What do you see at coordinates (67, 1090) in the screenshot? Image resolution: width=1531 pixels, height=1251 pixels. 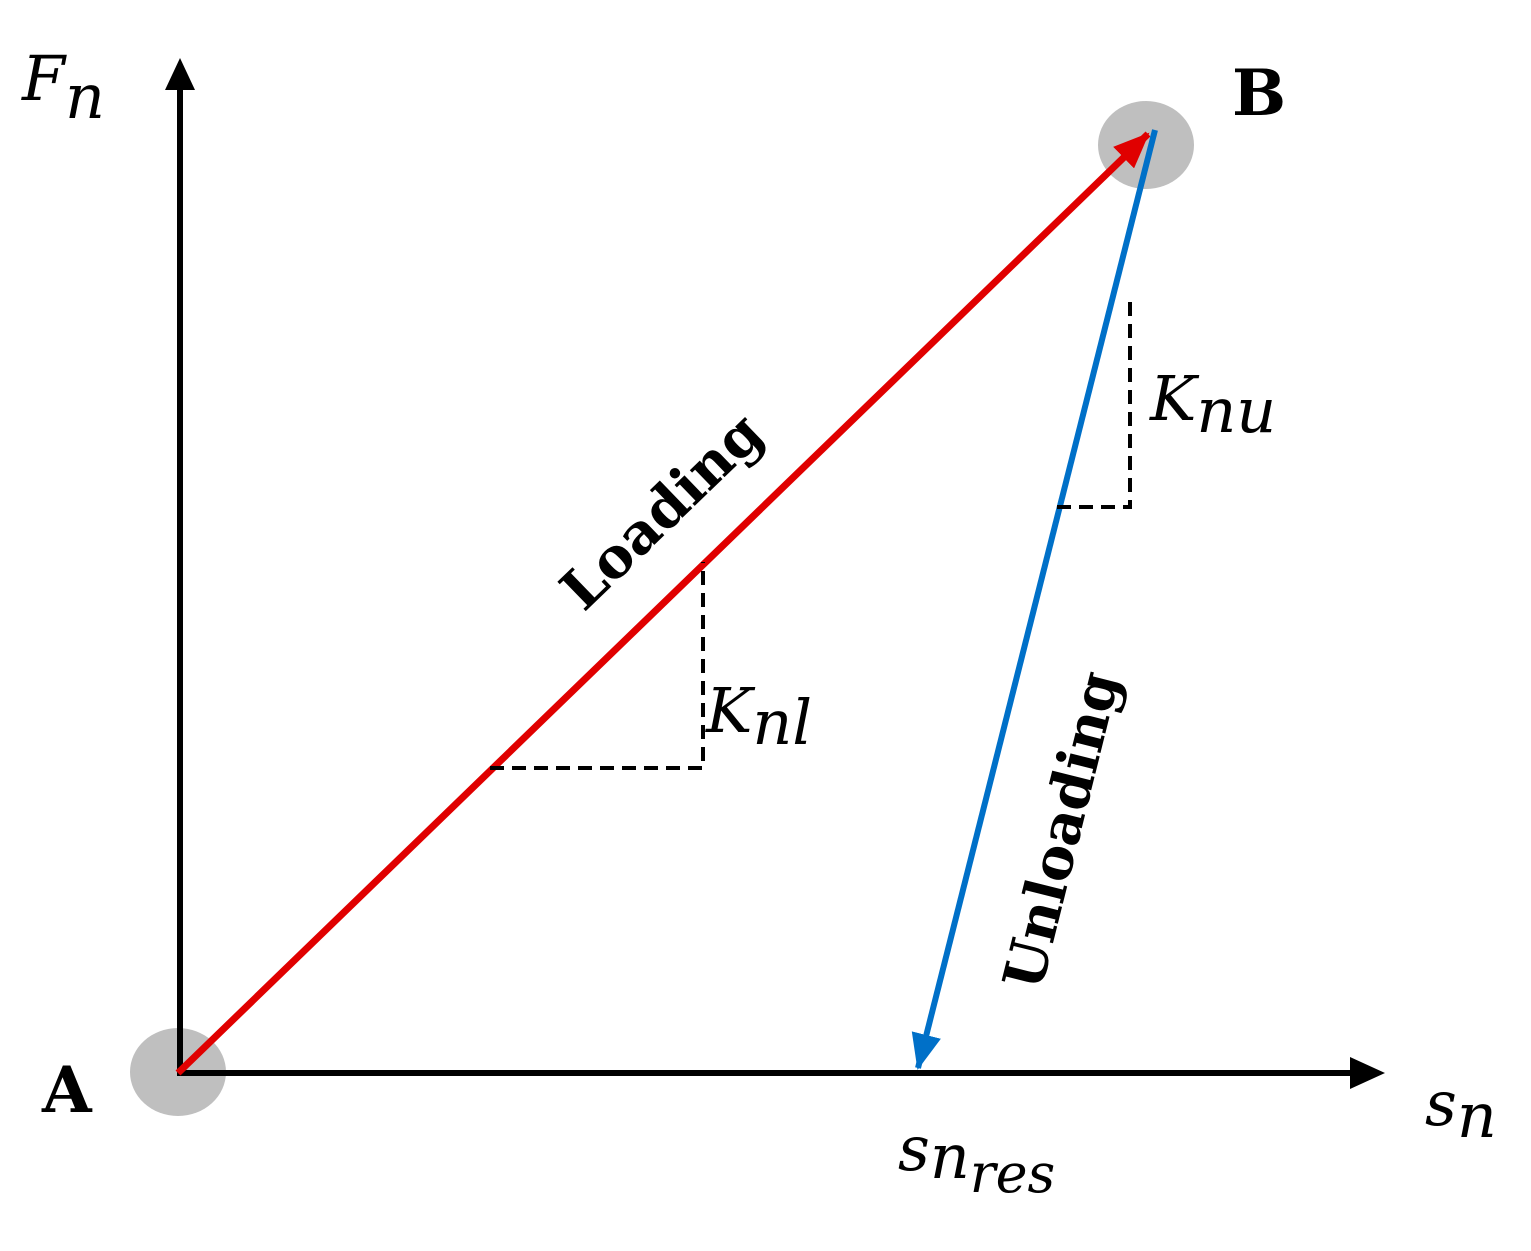 I see `point-a-label: A` at bounding box center [67, 1090].